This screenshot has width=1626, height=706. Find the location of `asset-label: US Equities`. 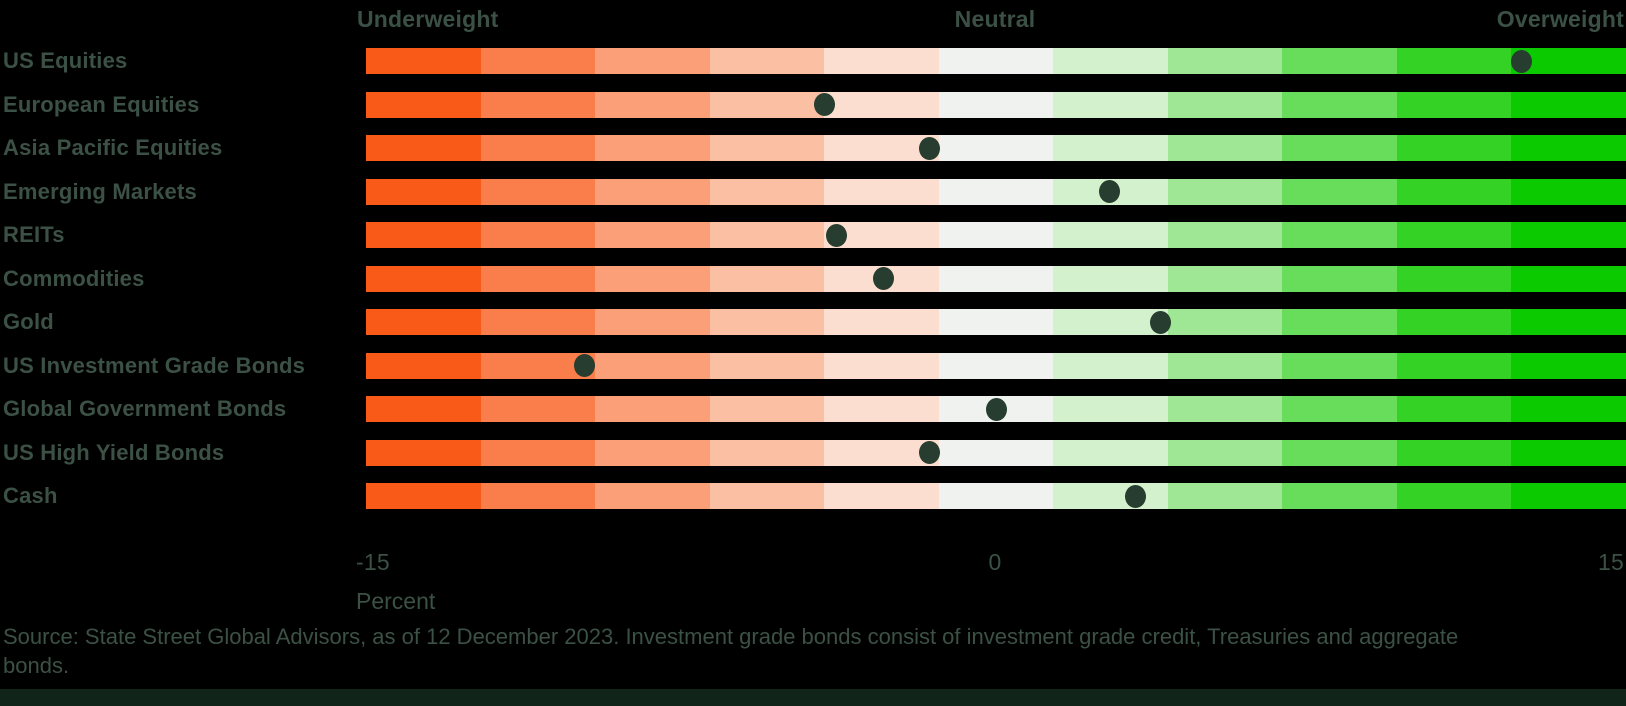

asset-label: US Equities is located at coordinates (65, 60).